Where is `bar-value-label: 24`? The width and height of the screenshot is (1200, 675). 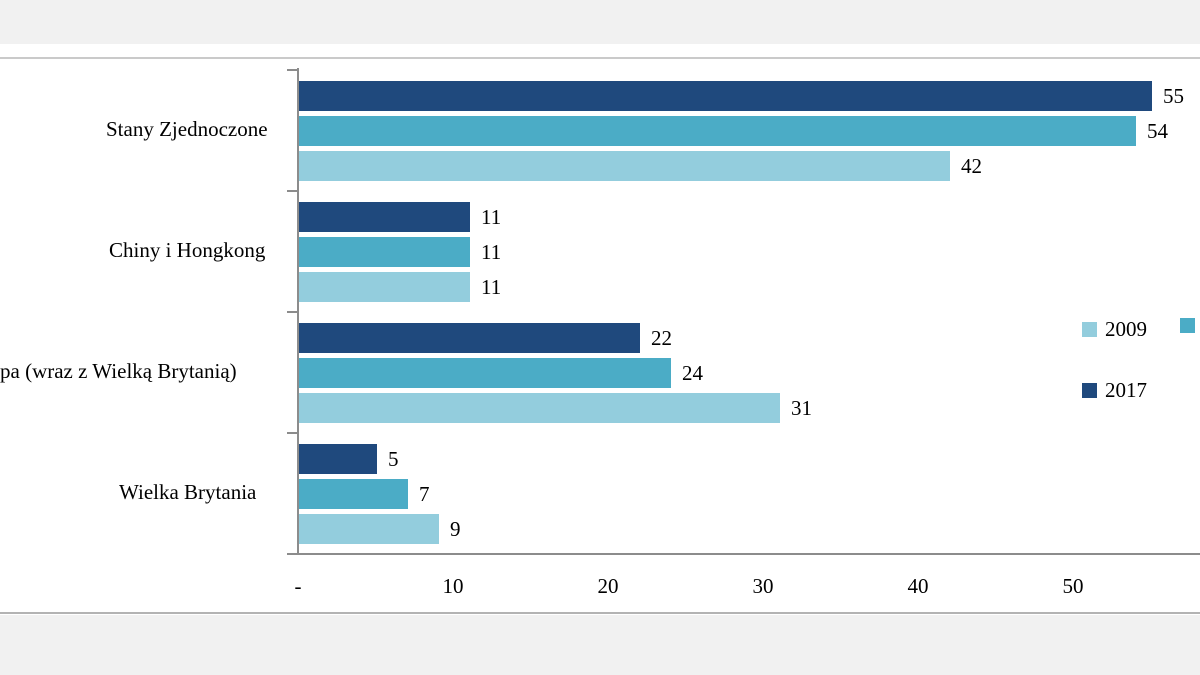 bar-value-label: 24 is located at coordinates (692, 373).